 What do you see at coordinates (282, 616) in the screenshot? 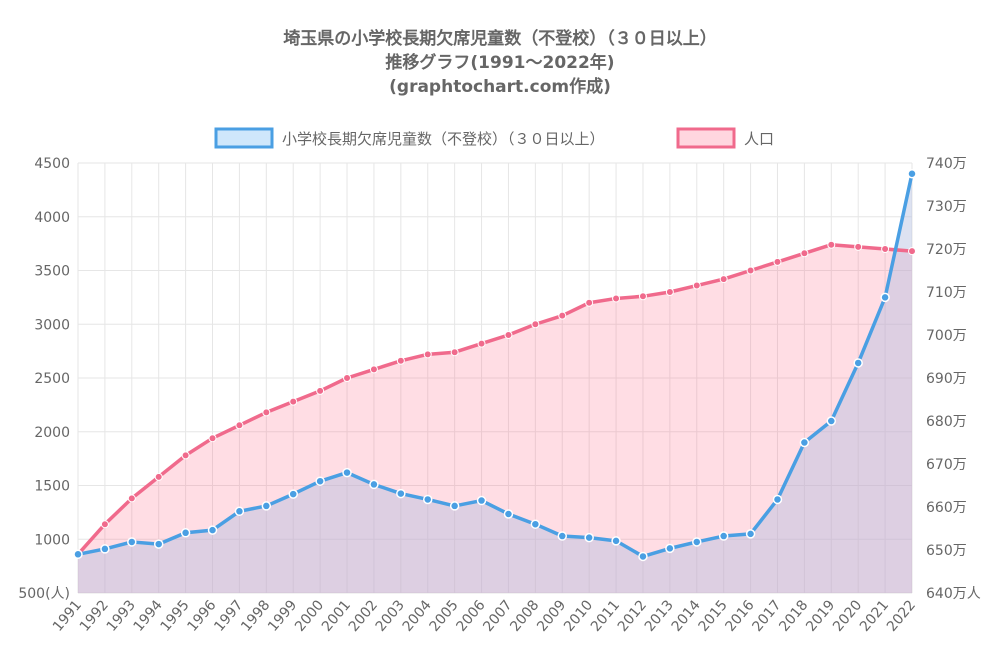
I see `x-tick-label: 1999` at bounding box center [282, 616].